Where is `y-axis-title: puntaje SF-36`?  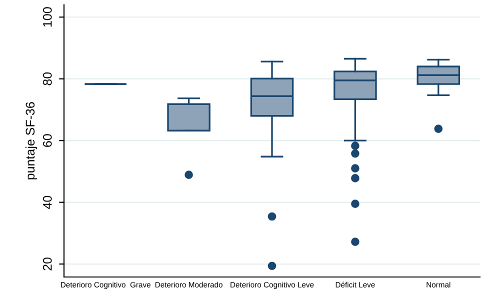 y-axis-title: puntaje SF-36 is located at coordinates (31, 141).